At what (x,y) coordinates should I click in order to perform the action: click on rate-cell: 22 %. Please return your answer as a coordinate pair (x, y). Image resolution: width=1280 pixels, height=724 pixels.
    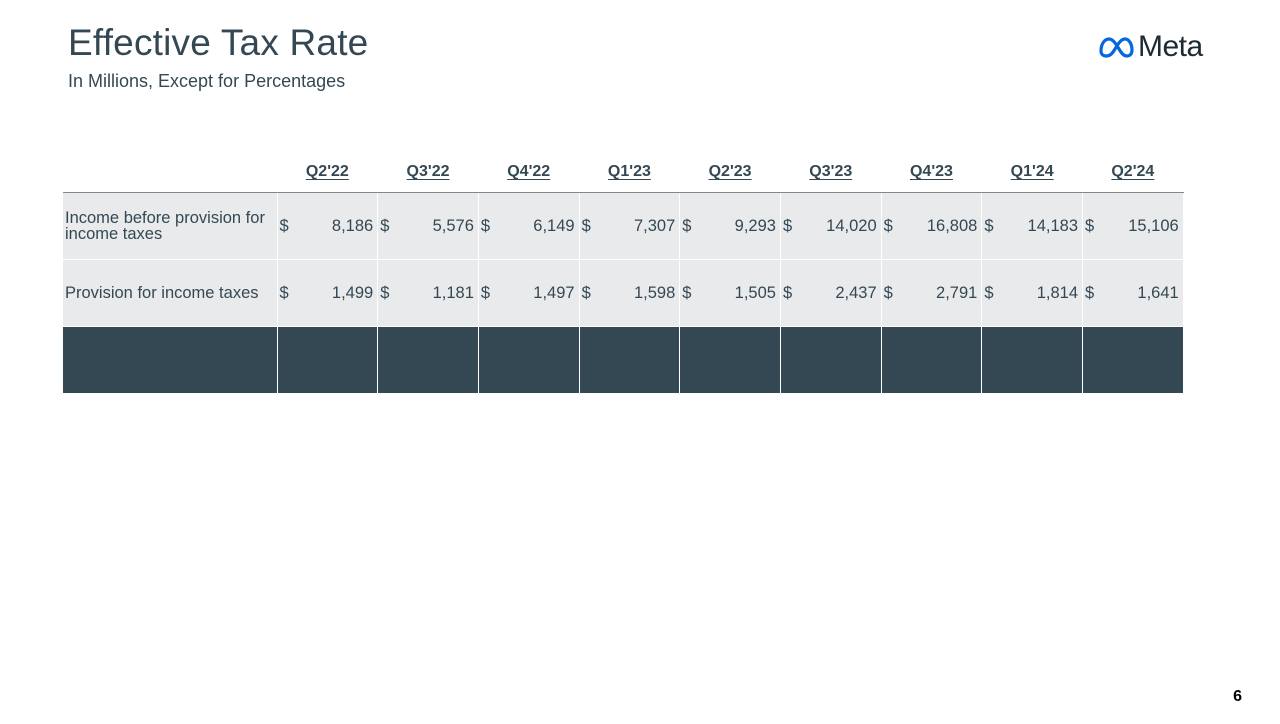
    Looking at the image, I should click on (630, 359).